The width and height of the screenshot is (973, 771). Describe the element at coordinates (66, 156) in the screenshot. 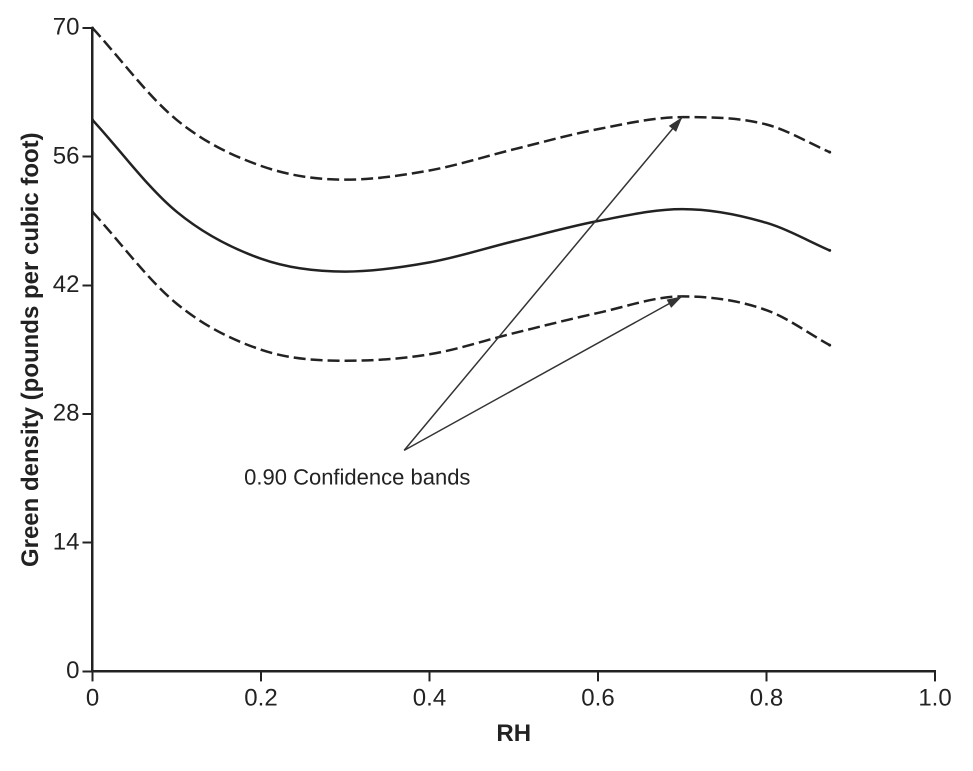

I see `y-tick-label: 56` at that location.